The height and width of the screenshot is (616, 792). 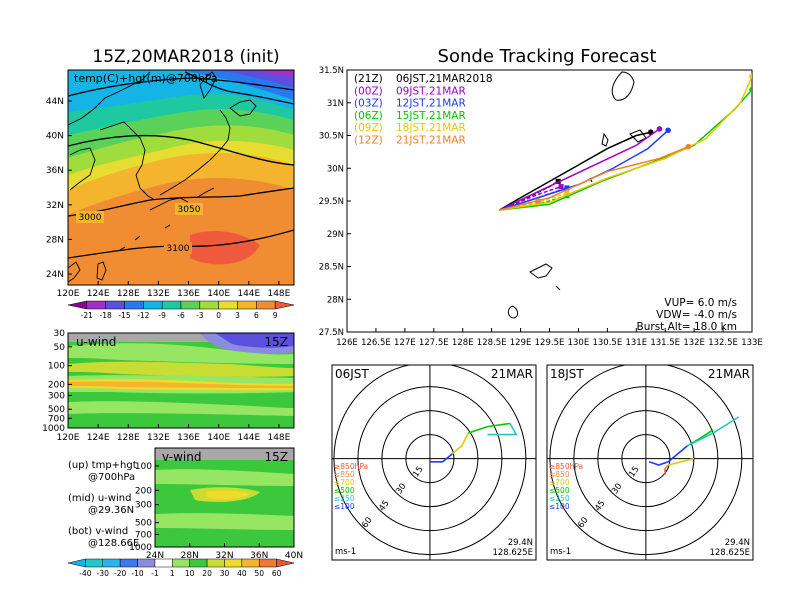 What do you see at coordinates (694, 343) in the screenshot?
I see `track-lon-label: 132E` at bounding box center [694, 343].